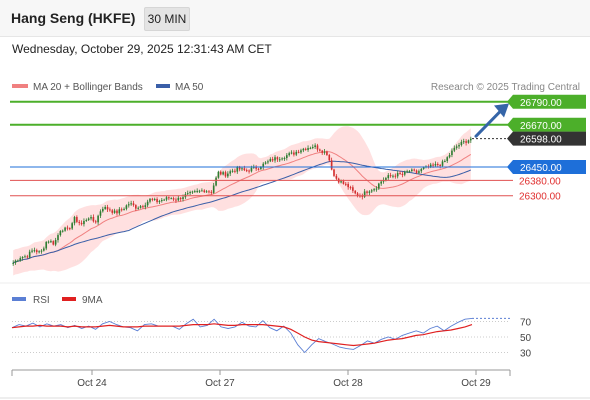  I want to click on level-tag-resistance, so click(546, 124).